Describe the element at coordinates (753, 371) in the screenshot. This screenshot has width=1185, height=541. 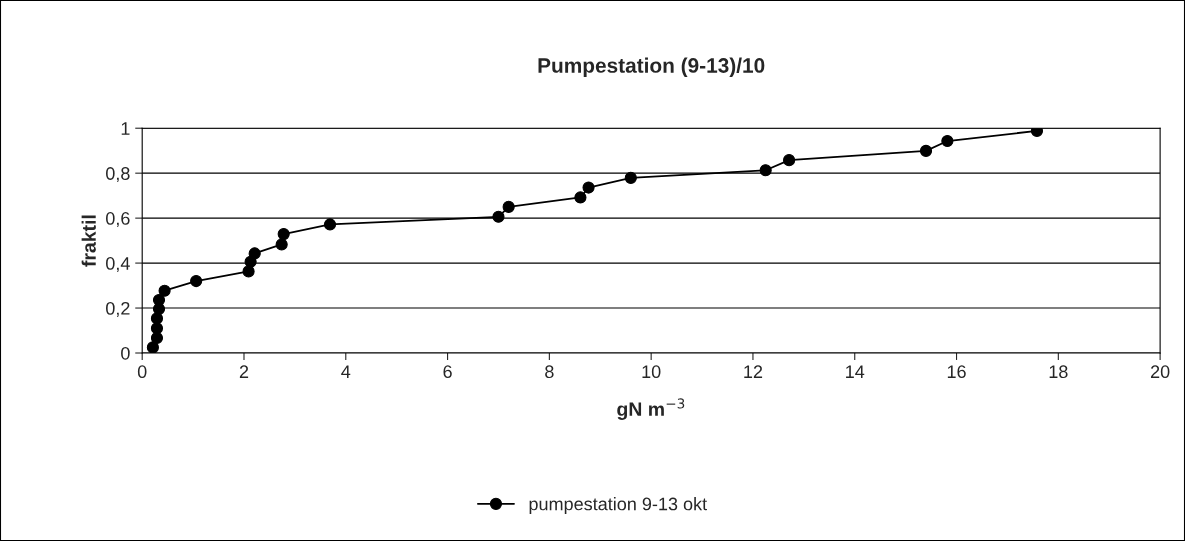
I see `x-tick-label: 12` at that location.